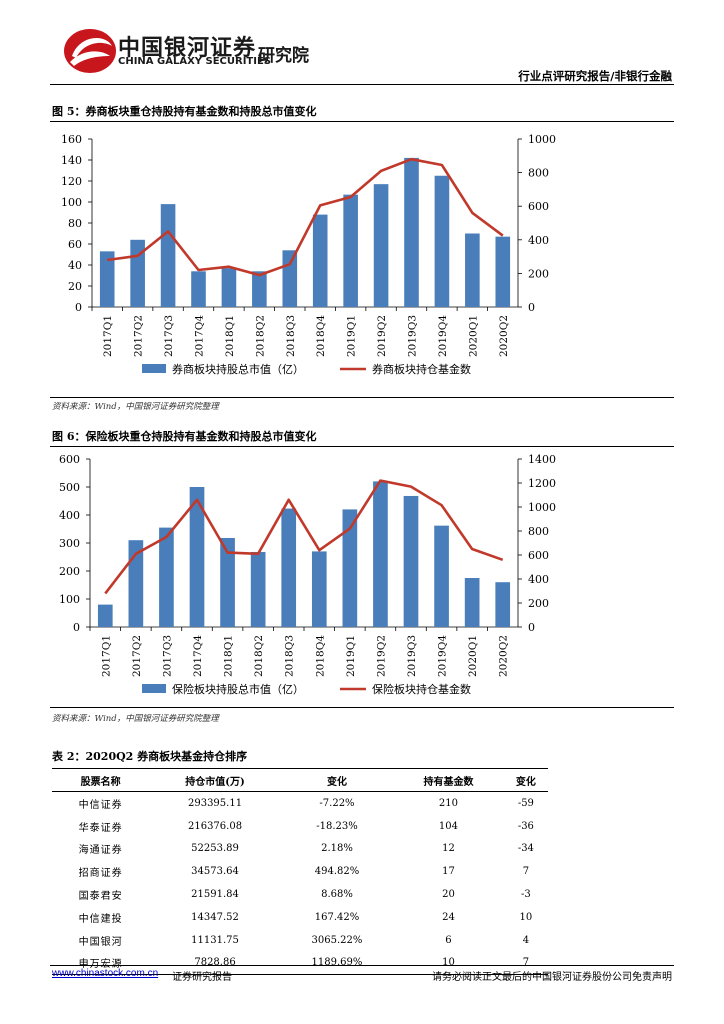 Image resolution: width=724 pixels, height=1024 pixels. What do you see at coordinates (283, 56) in the screenshot?
I see `logo-institute: 研究院` at bounding box center [283, 56].